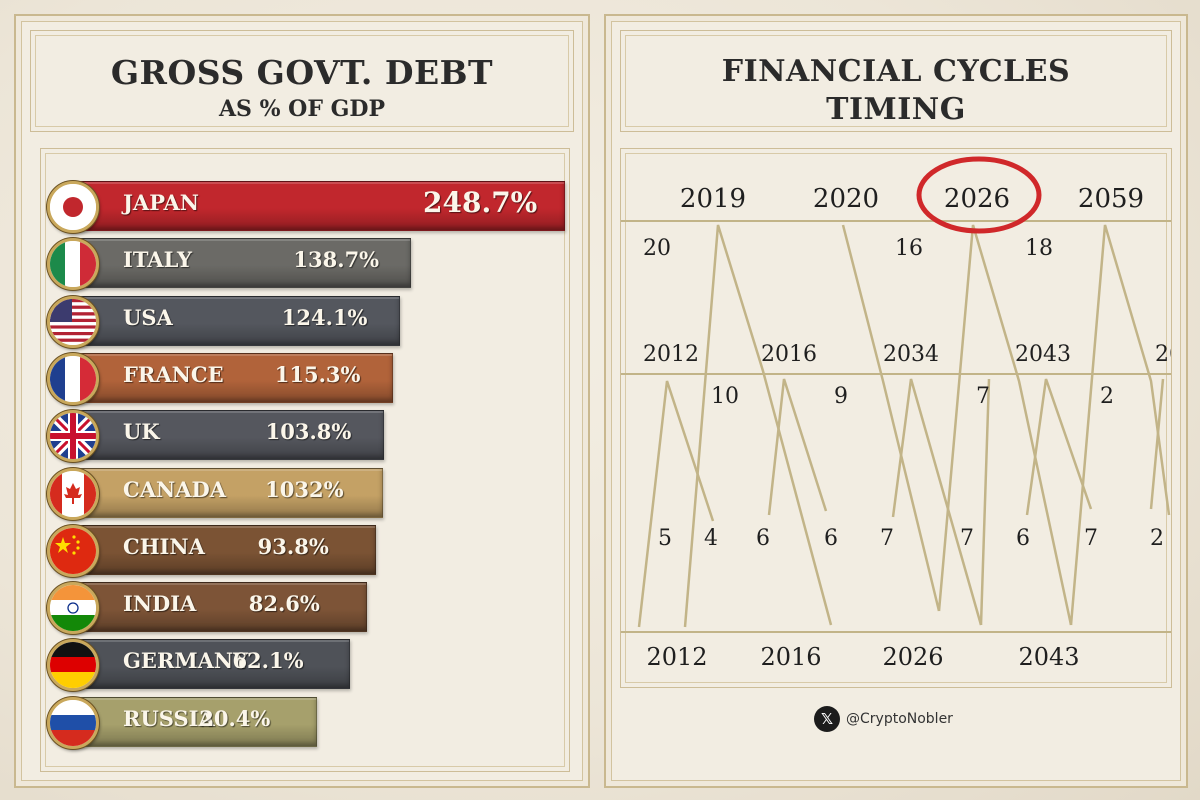 This screenshot has width=1200, height=800. I want to click on canada-flag-icon, so click(73, 493).